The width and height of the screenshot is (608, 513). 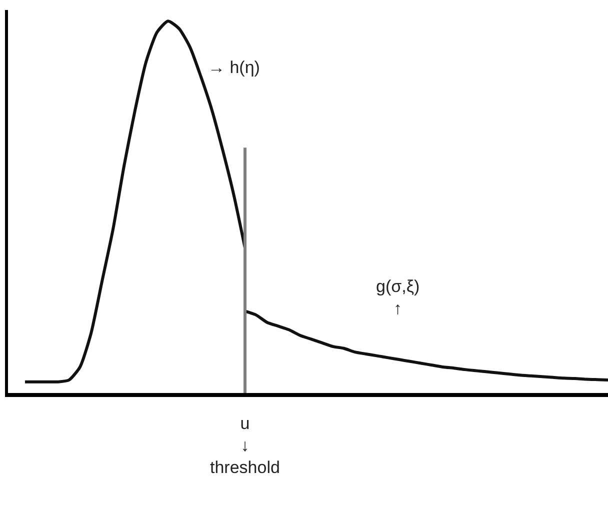 What do you see at coordinates (398, 297) in the screenshot?
I see `annotation: g(σ,ξ) ↑` at bounding box center [398, 297].